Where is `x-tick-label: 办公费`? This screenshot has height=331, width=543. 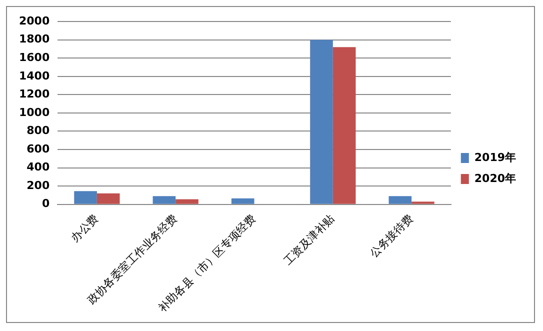
x-tick-label: 办公费 is located at coordinates (85, 228).